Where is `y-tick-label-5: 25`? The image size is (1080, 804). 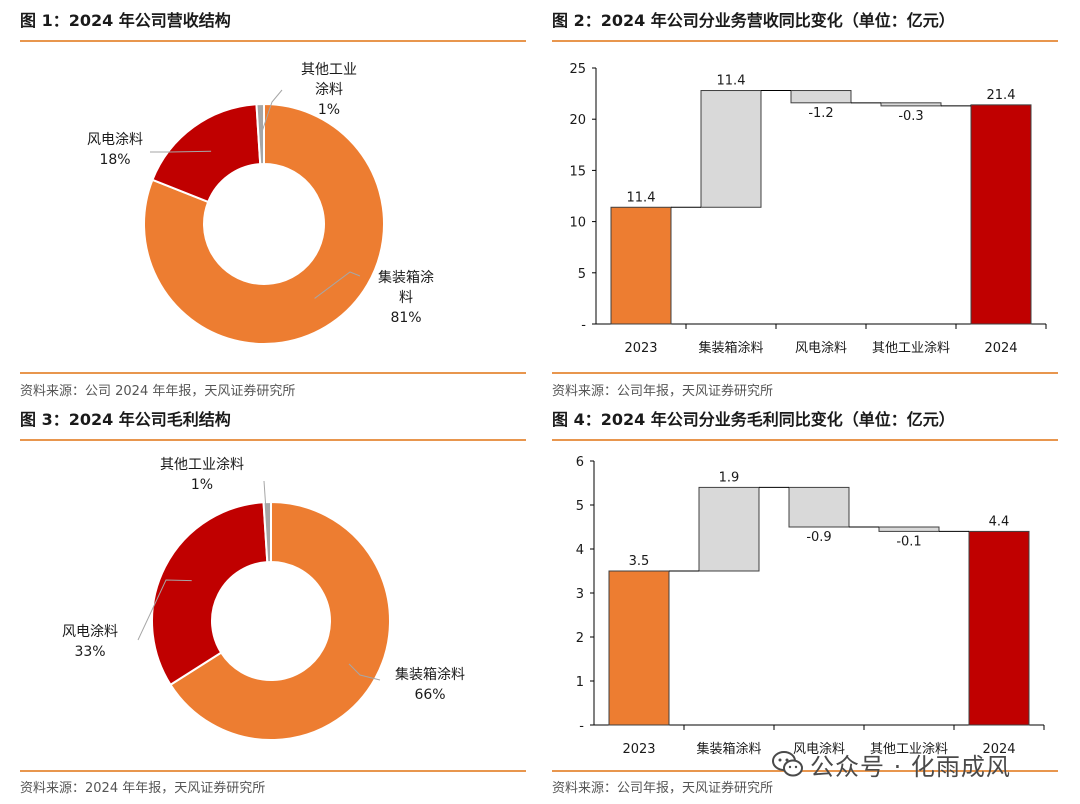 y-tick-label-5: 25 is located at coordinates (577, 69).